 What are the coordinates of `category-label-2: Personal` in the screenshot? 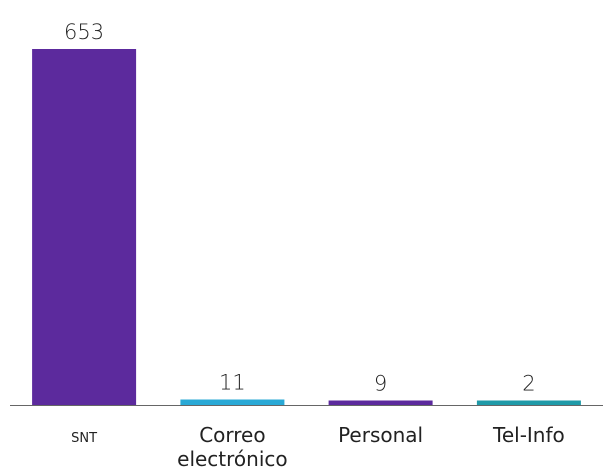 It's located at (380, 435).